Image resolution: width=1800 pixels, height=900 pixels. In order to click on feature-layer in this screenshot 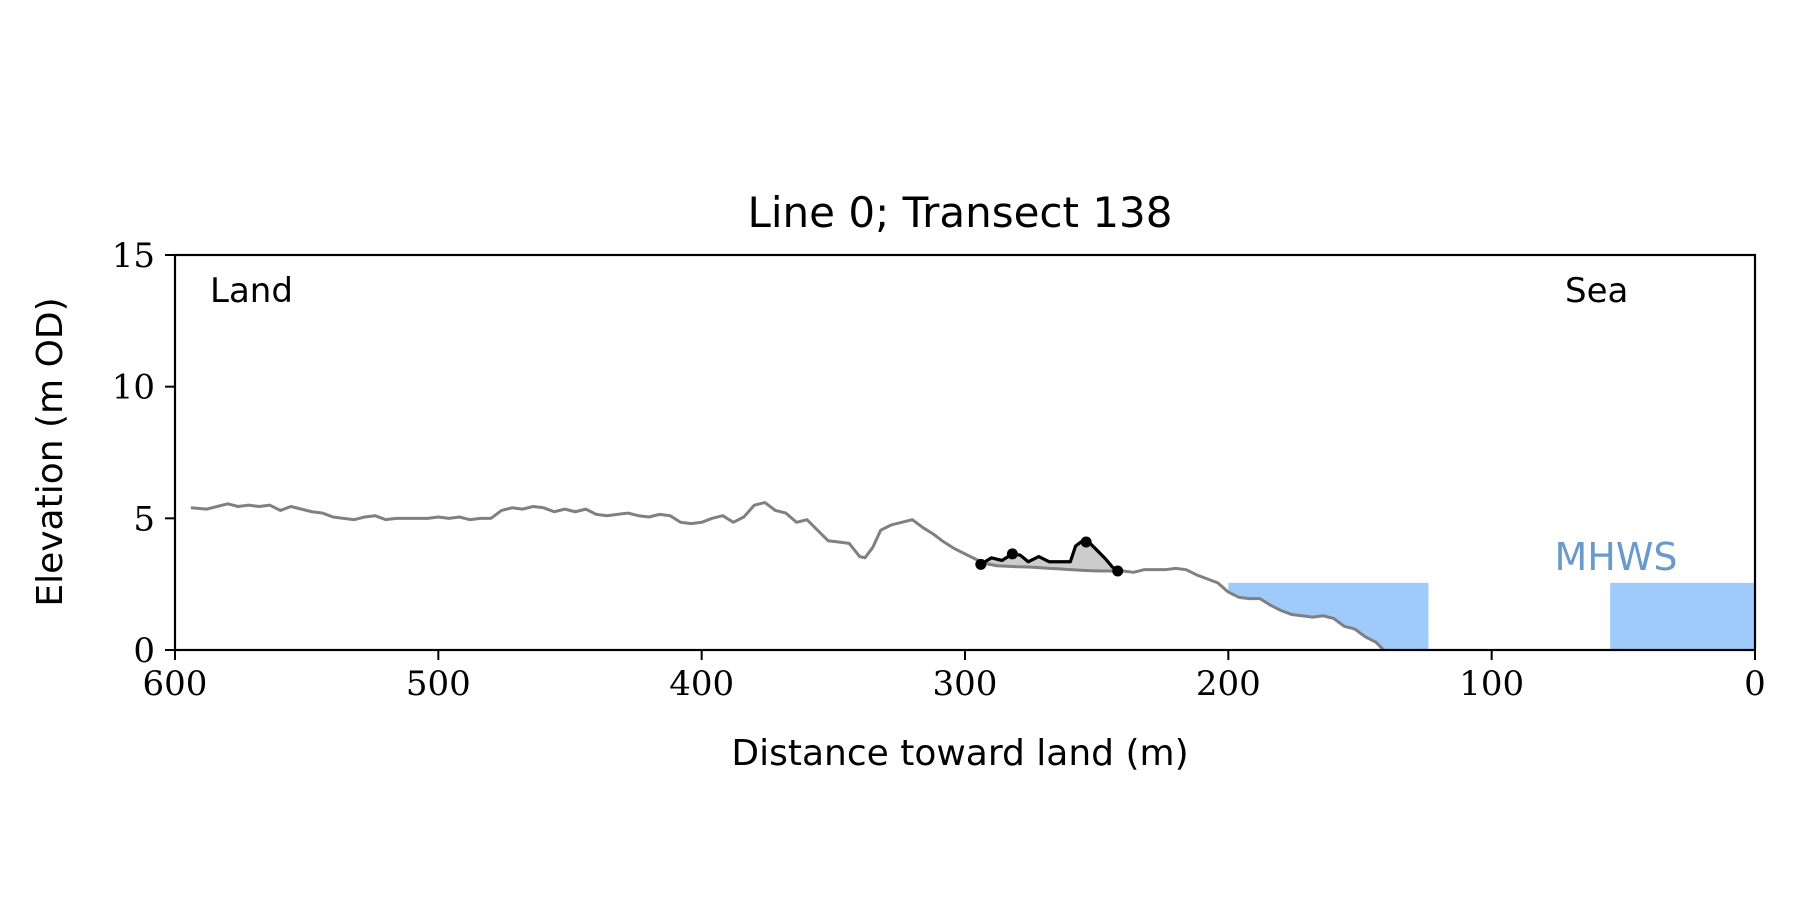, I will do `click(1049, 556)`.